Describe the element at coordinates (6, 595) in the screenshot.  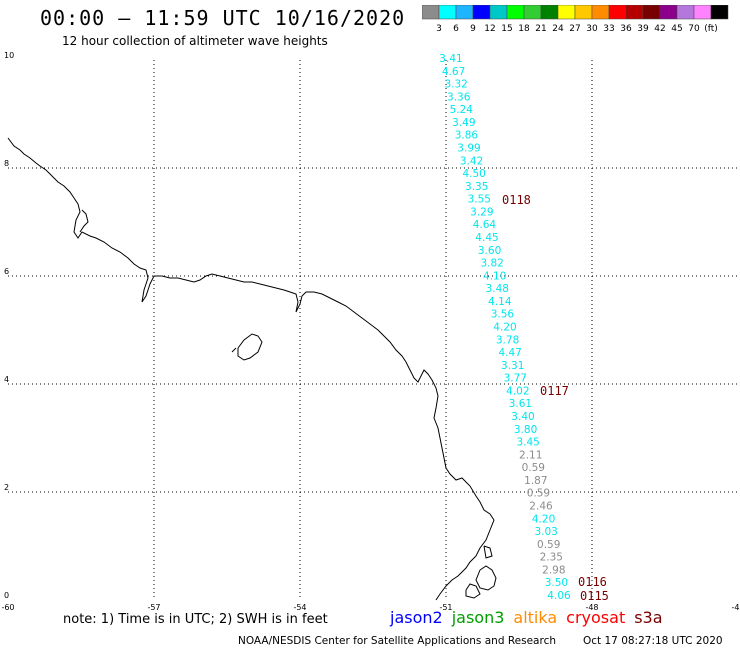
I see `y-tick-label: 0` at that location.